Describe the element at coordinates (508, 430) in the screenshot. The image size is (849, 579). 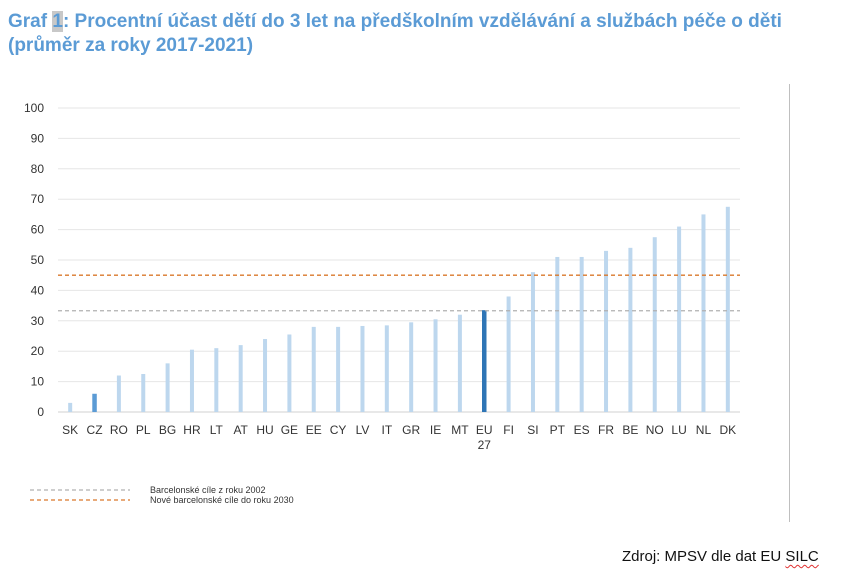
I see `x-tick-label: FI` at that location.